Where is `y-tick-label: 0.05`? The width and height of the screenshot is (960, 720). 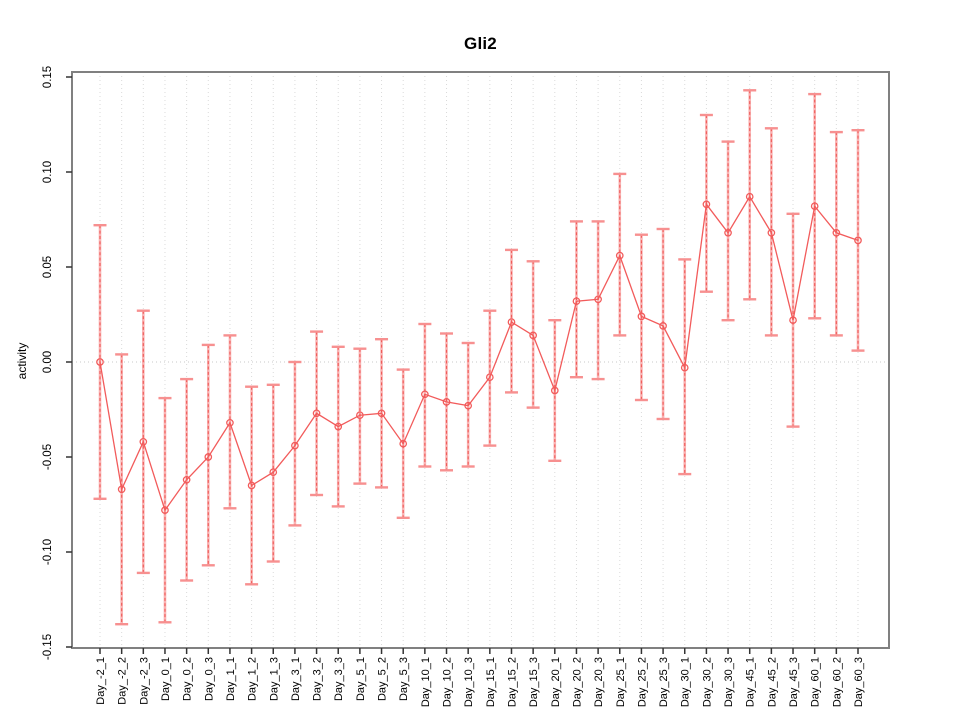 y-tick-label: 0.05 is located at coordinates (48, 267).